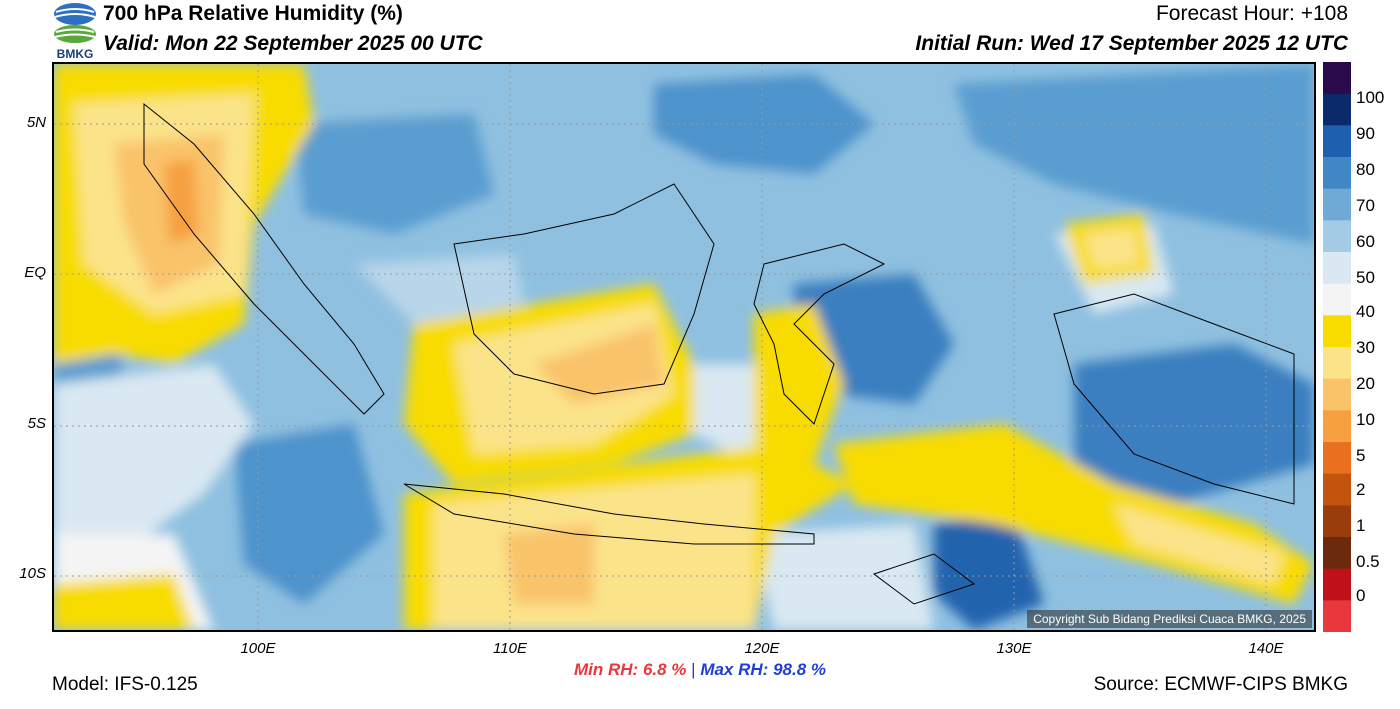 This screenshot has width=1400, height=709. I want to click on valid-time: Valid: Mon 22 September 2025 00 UTC, so click(293, 43).